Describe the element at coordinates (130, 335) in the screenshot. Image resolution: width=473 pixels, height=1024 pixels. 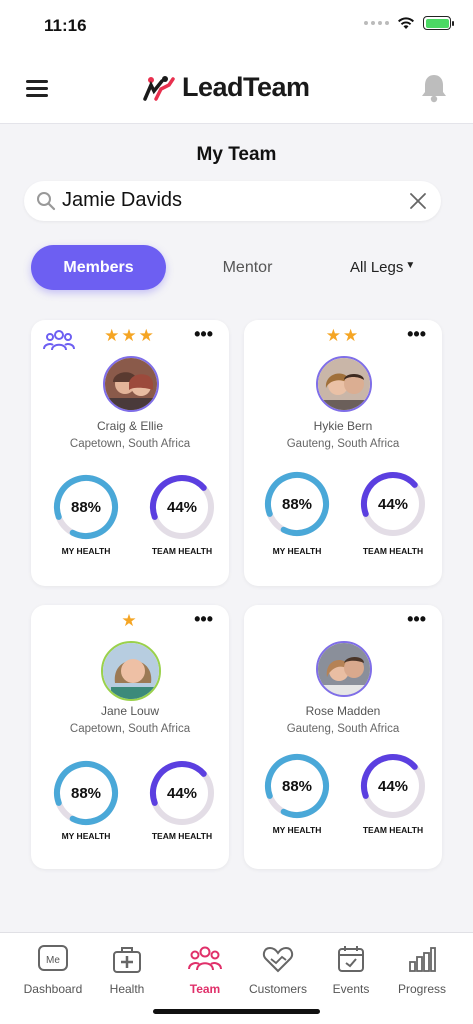
I see `rating-stars: ★★★` at that location.